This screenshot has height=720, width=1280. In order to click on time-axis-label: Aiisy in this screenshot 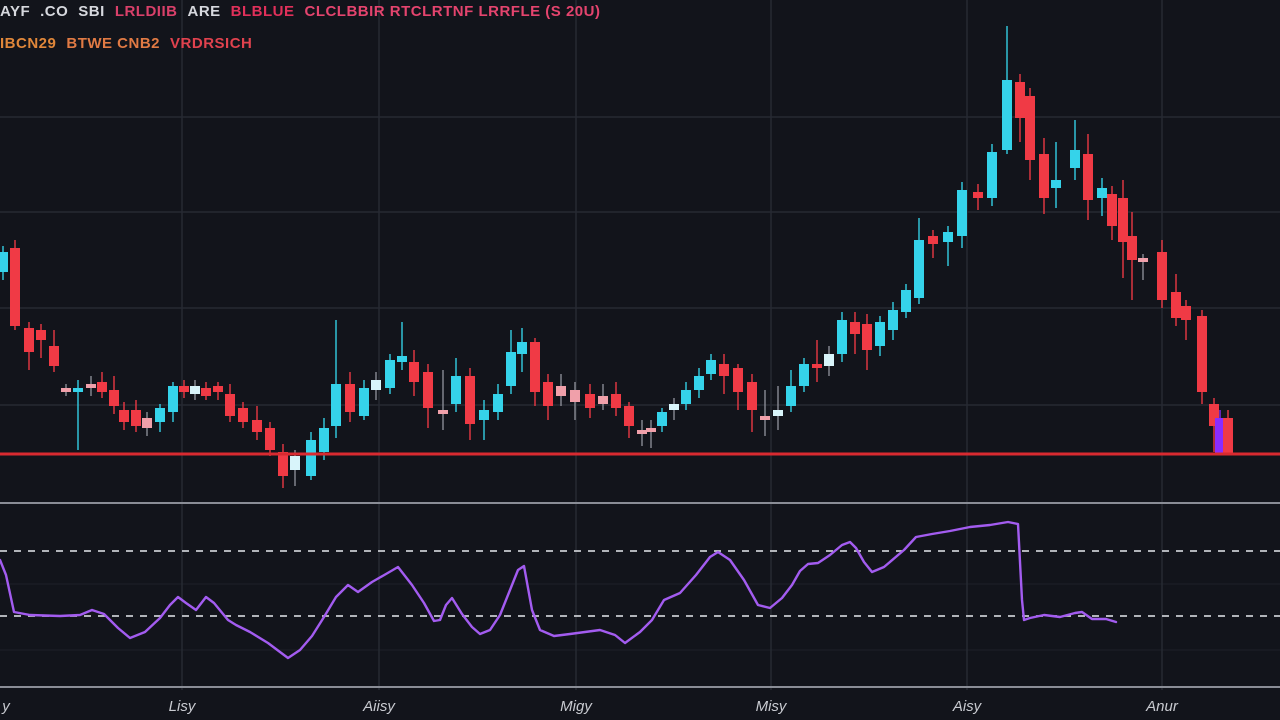, I will do `click(379, 706)`.